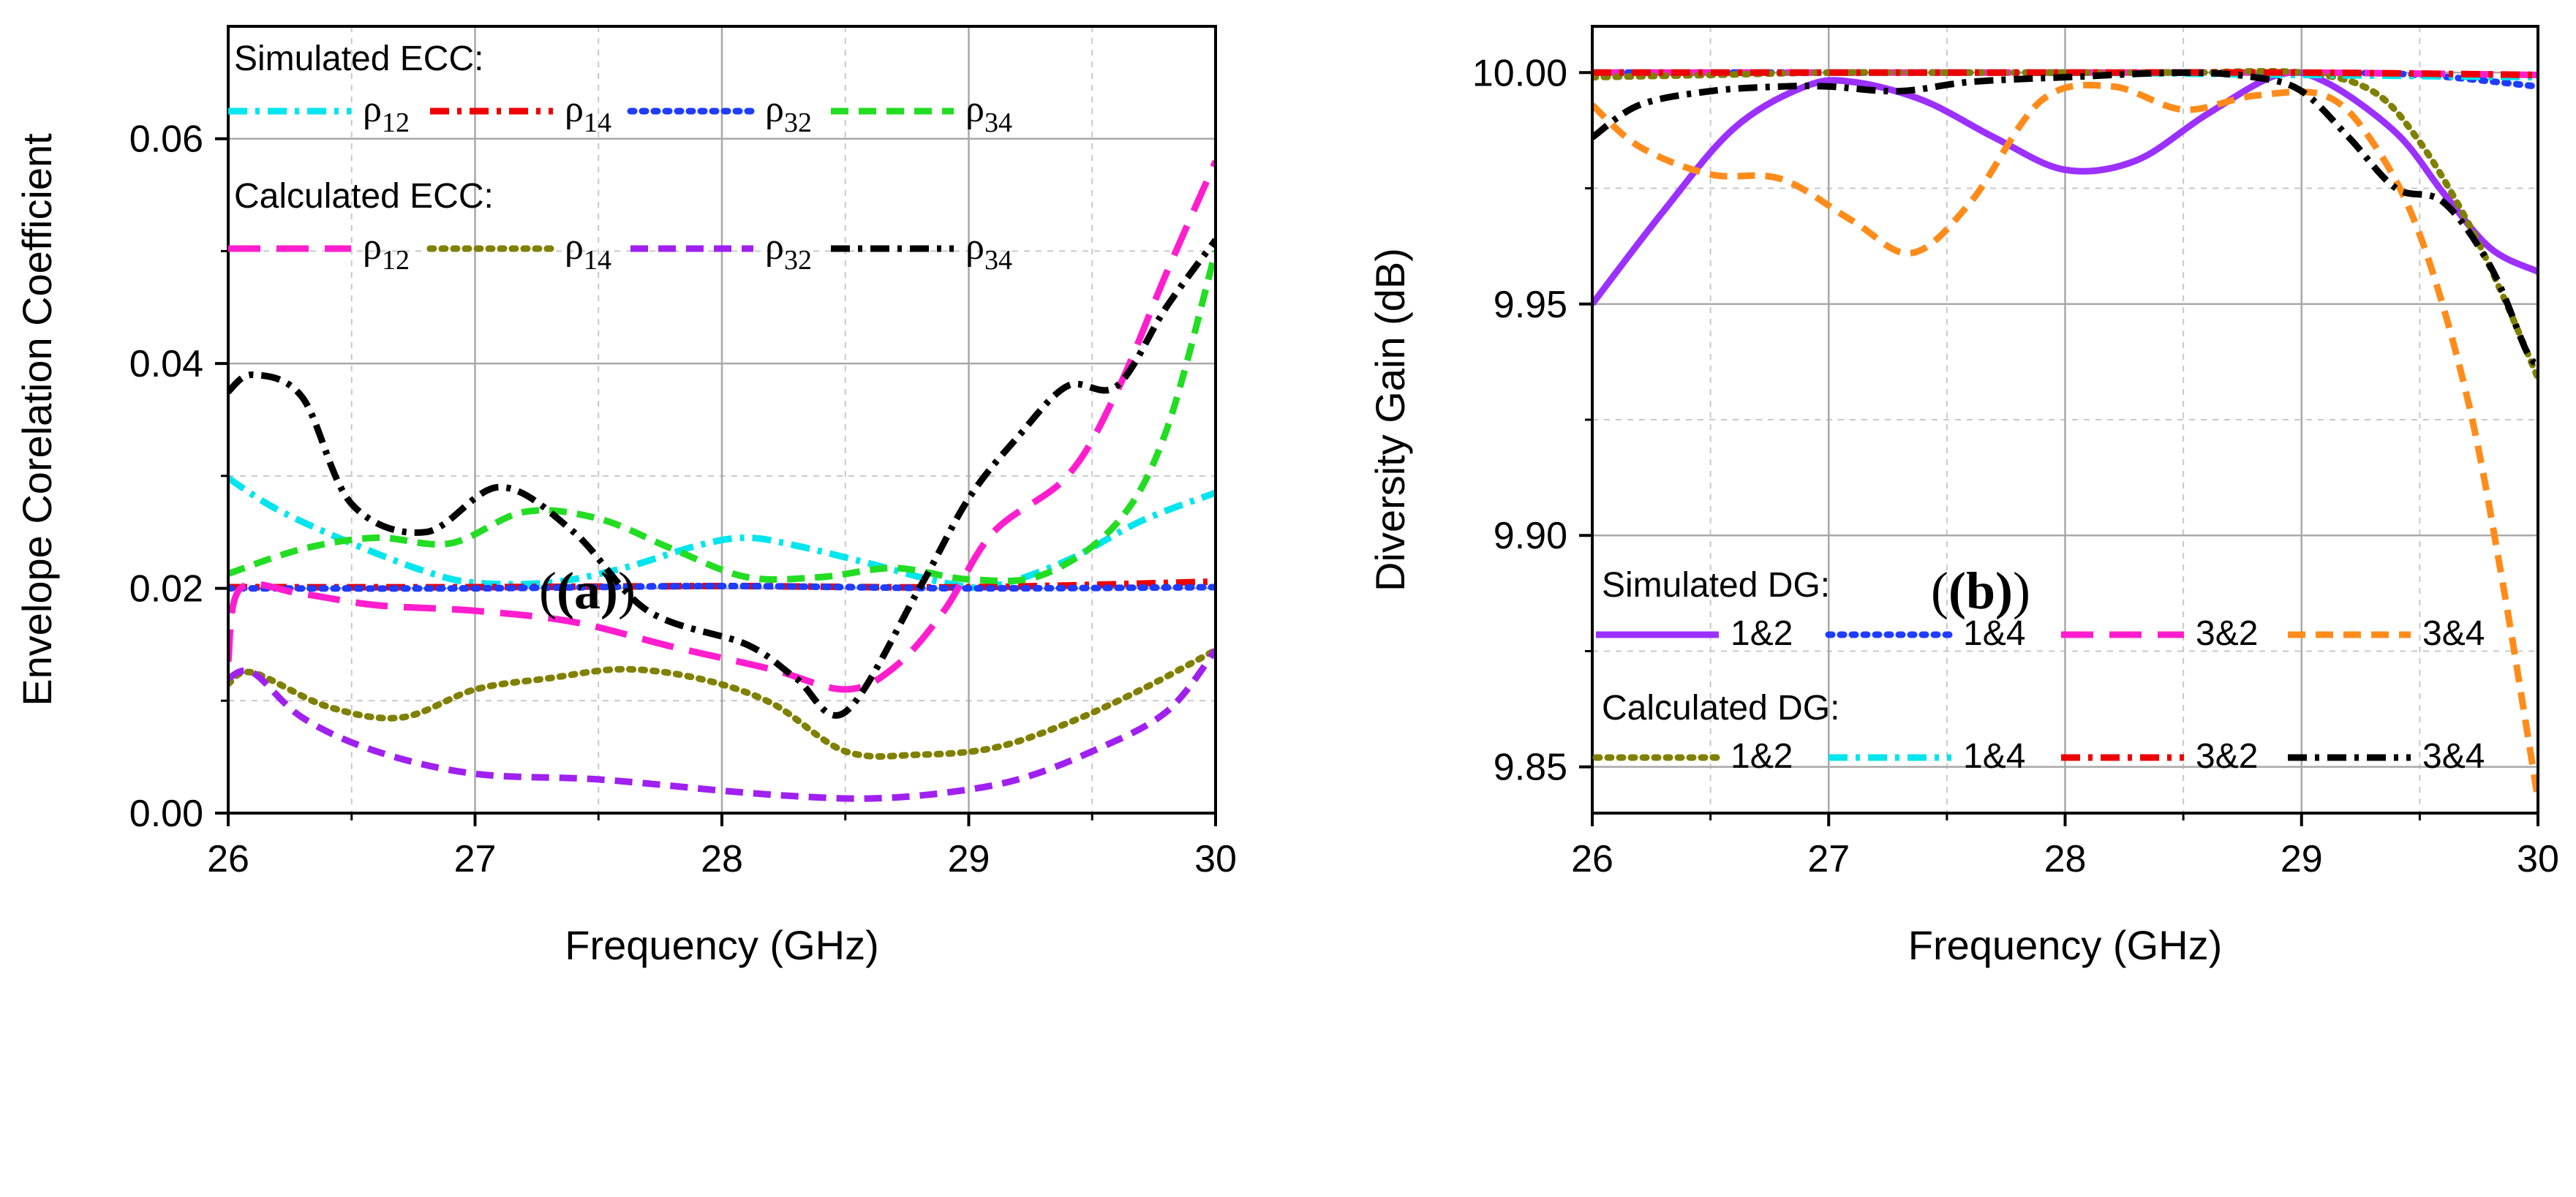 The width and height of the screenshot is (2576, 1197). What do you see at coordinates (1980, 591) in the screenshot?
I see `caption-b: ((b))` at bounding box center [1980, 591].